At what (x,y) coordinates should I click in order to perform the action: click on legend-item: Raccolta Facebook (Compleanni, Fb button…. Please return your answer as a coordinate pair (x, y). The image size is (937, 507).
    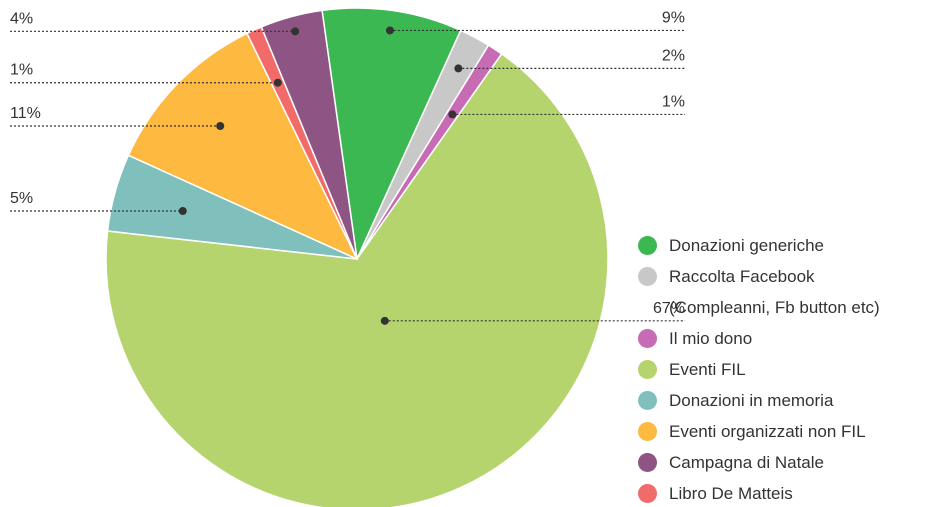
    Looking at the image, I should click on (759, 292).